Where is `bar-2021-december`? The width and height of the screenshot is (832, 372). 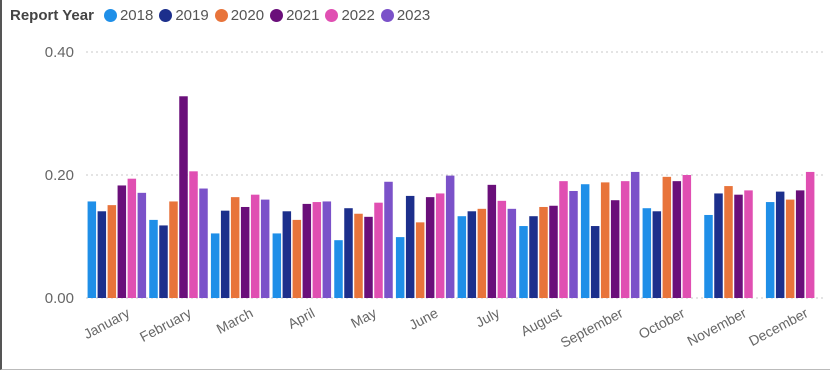
bar-2021-december is located at coordinates (800, 244).